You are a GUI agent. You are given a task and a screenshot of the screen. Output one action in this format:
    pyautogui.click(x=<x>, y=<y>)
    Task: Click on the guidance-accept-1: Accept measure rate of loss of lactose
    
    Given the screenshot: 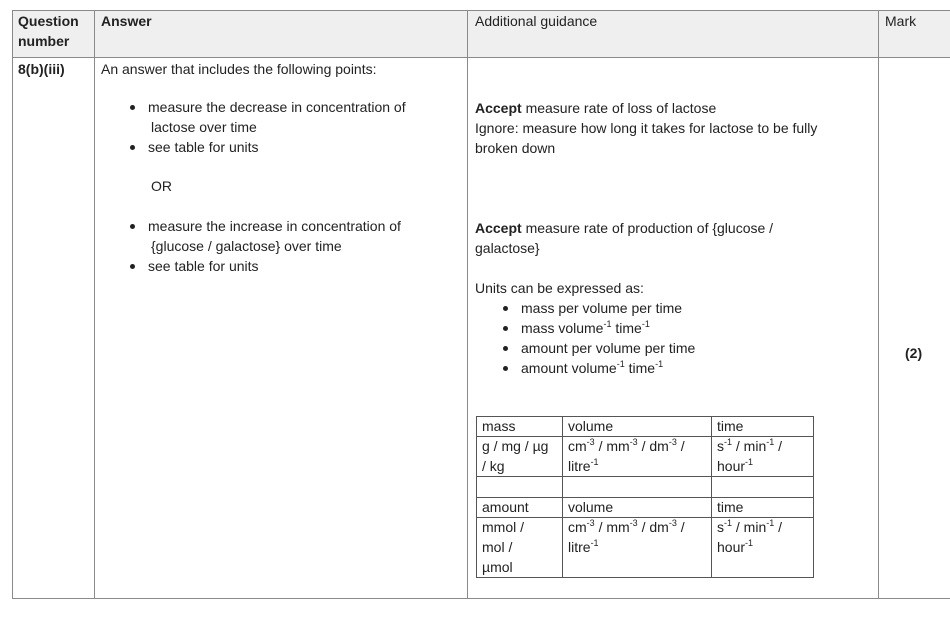 What is the action you would take?
    pyautogui.click(x=595, y=108)
    